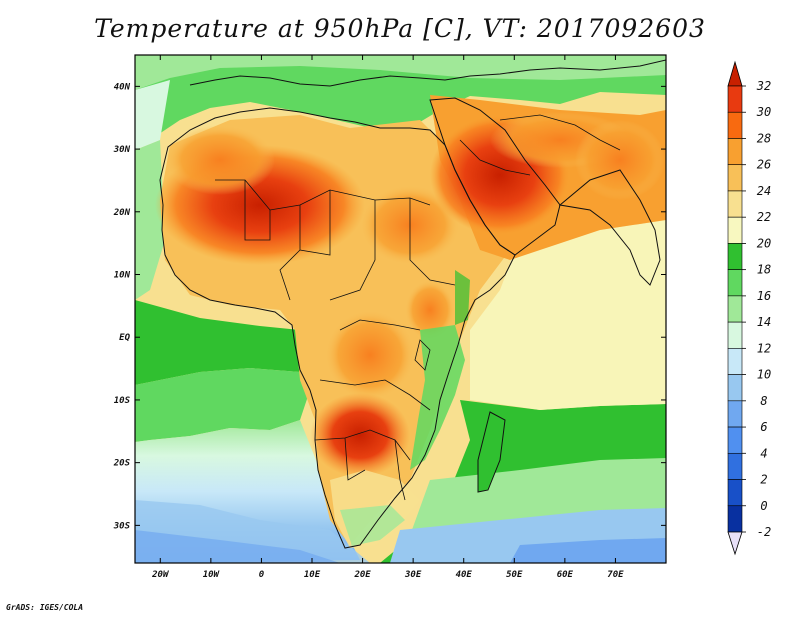  Describe the element at coordinates (763, 506) in the screenshot. I see `colorbar-label: 0` at that location.